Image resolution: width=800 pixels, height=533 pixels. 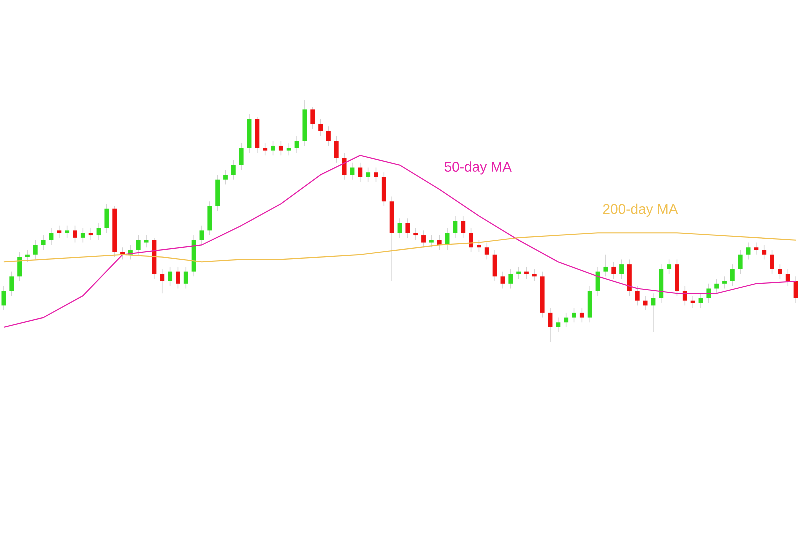 What do you see at coordinates (478, 168) in the screenshot?
I see `series-label: 50-day MA` at bounding box center [478, 168].